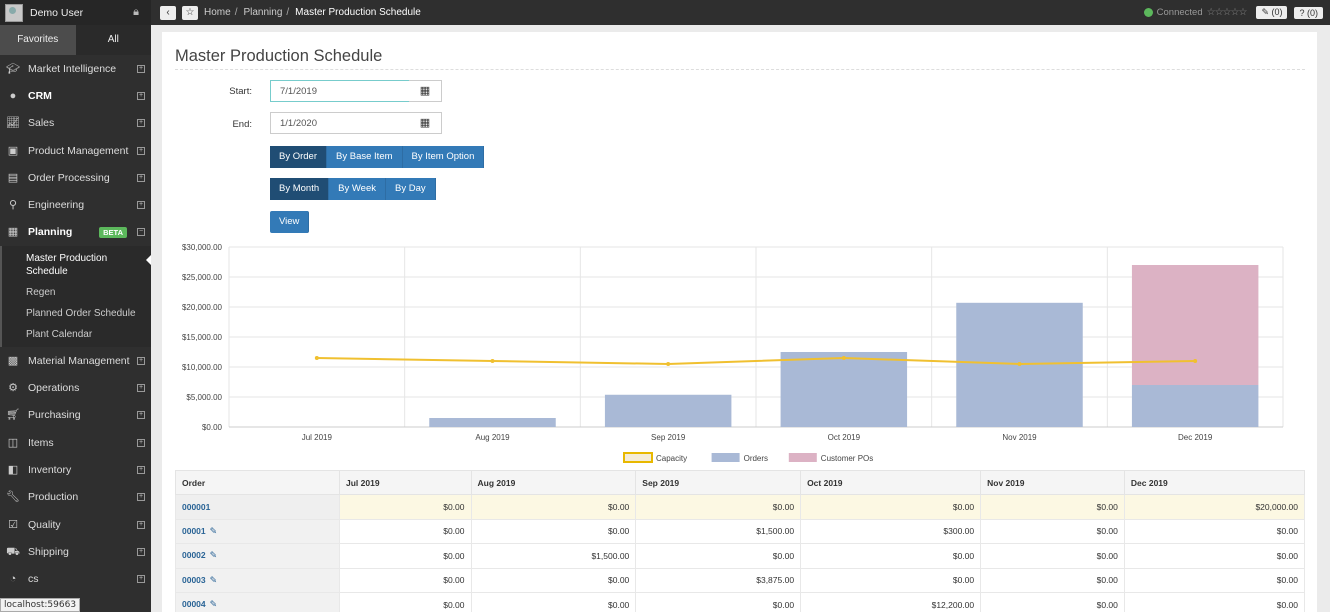  What do you see at coordinates (168, 12) in the screenshot?
I see `back-button: ‹` at bounding box center [168, 12].